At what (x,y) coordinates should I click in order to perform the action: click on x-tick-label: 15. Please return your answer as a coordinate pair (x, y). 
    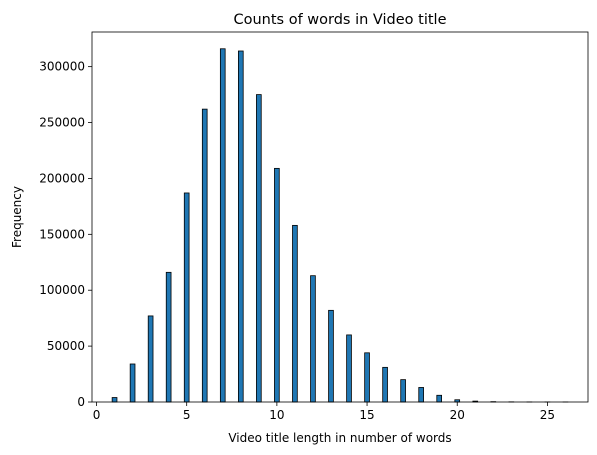
    Looking at the image, I should click on (366, 415).